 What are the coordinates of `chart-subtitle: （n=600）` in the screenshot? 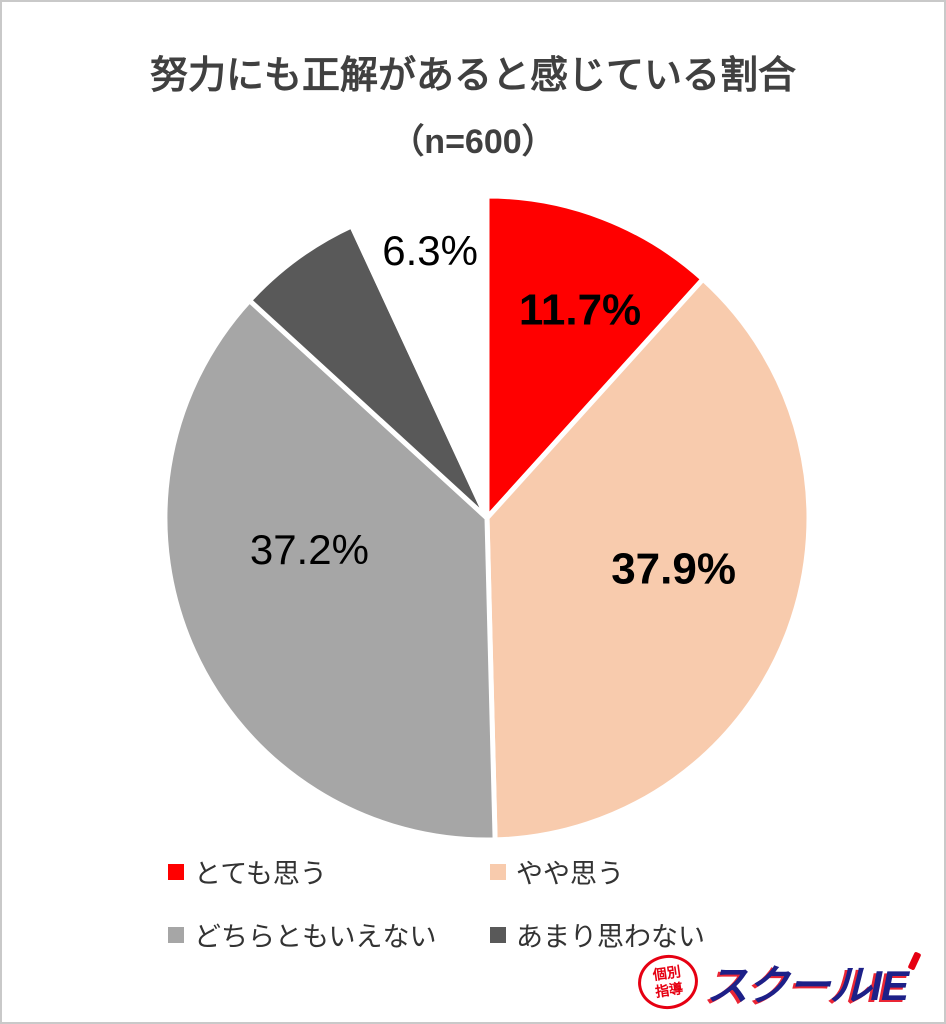 It's located at (473, 142).